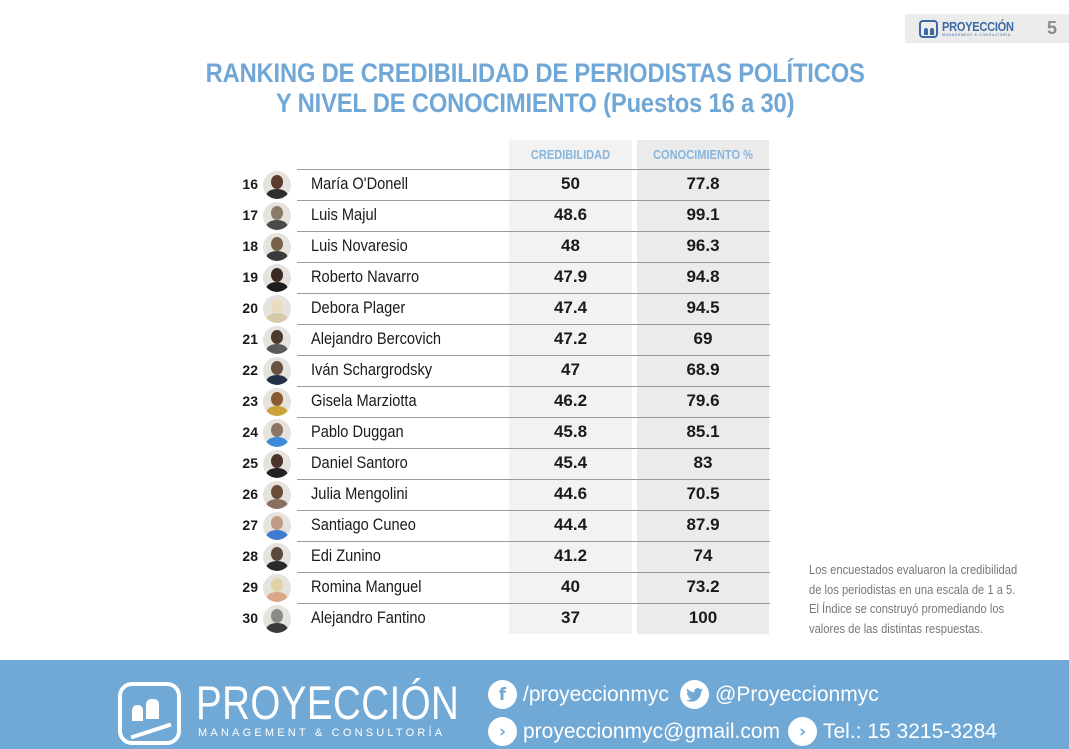 The height and width of the screenshot is (749, 1069). Describe the element at coordinates (368, 617) in the screenshot. I see `journalist-name: Alejandro Fantino` at that location.